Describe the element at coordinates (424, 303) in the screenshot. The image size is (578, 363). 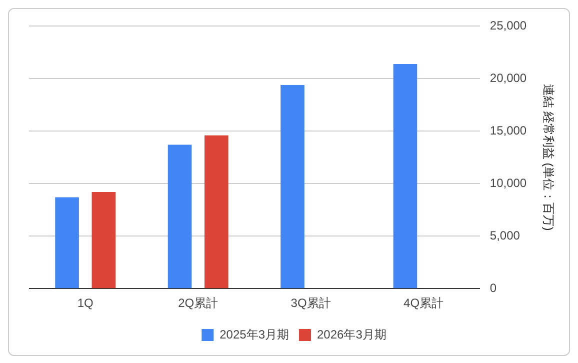
I see `x-tick-label: 4Q累計` at that location.